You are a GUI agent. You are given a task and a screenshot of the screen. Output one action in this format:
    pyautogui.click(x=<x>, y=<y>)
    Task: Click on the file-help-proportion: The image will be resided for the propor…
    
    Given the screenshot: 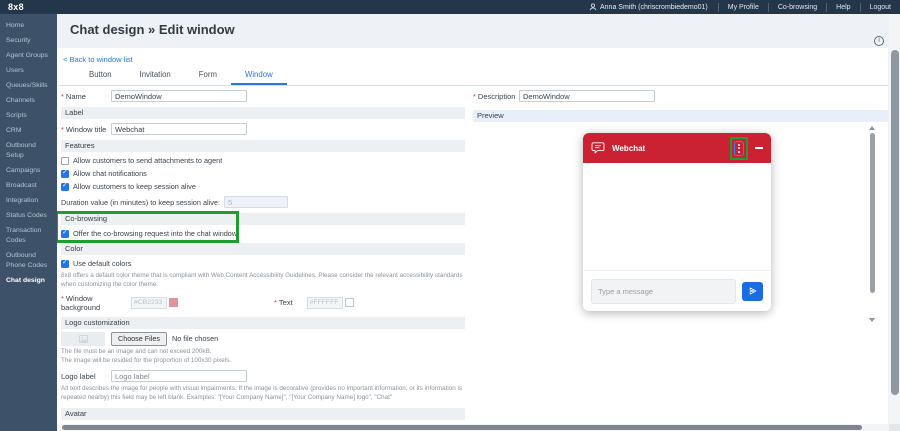 What is the action you would take?
    pyautogui.click(x=146, y=361)
    